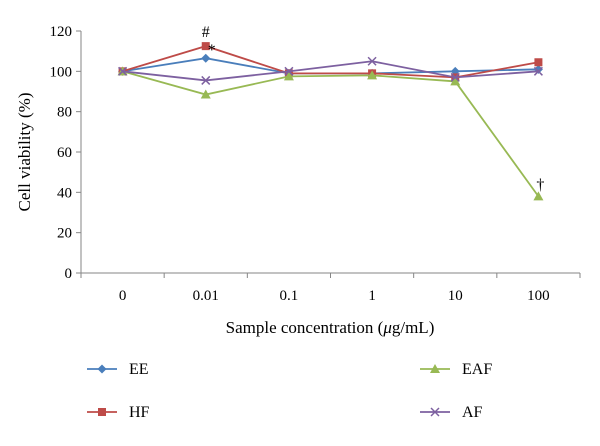 The image size is (600, 446). What do you see at coordinates (456, 369) in the screenshot?
I see `legend-item-eaf: EAF` at bounding box center [456, 369].